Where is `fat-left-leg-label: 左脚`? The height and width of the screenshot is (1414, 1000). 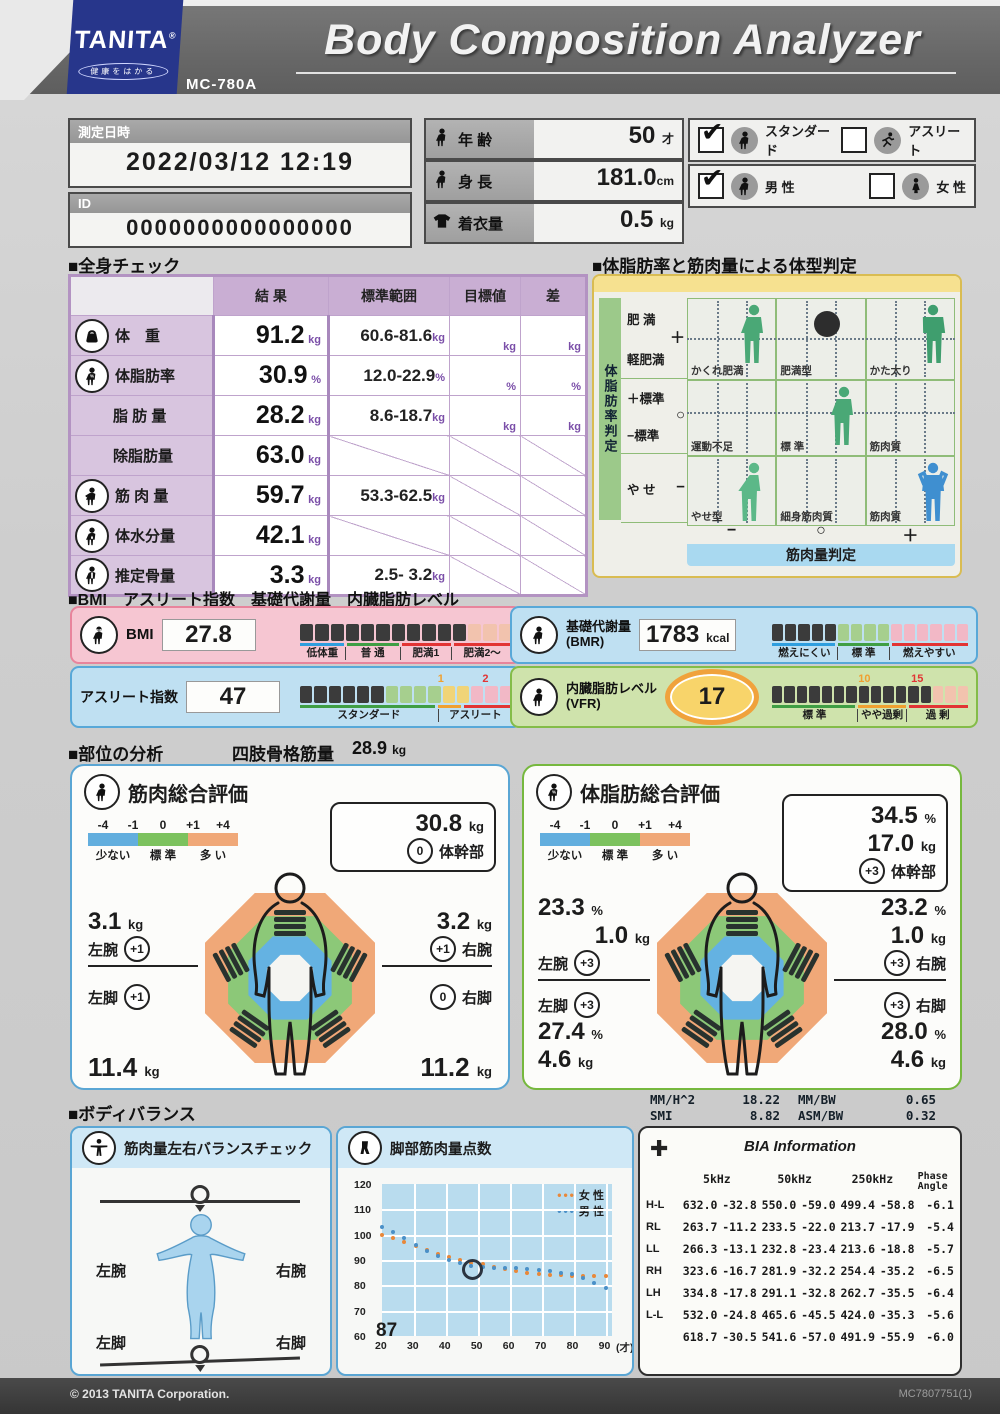 fat-left-leg-label: 左脚 is located at coordinates (553, 1006).